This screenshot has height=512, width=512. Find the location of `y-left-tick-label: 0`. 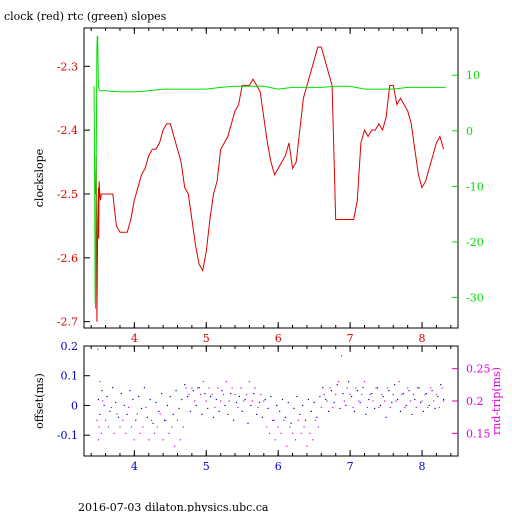

y-left-tick-label: 0 is located at coordinates (74, 405).